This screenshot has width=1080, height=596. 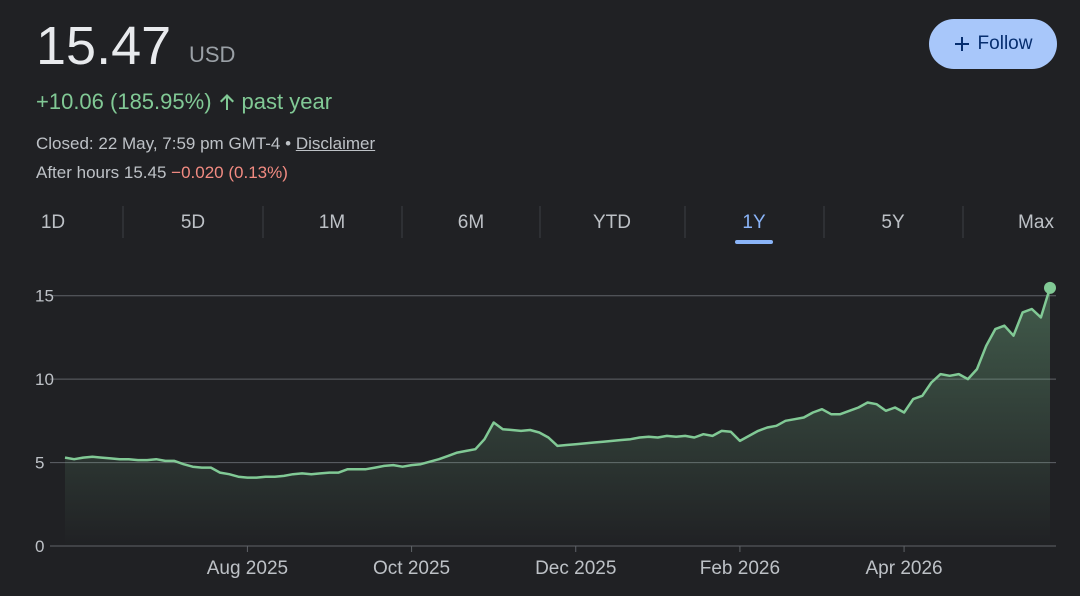 I want to click on tab: 6M, so click(x=471, y=222).